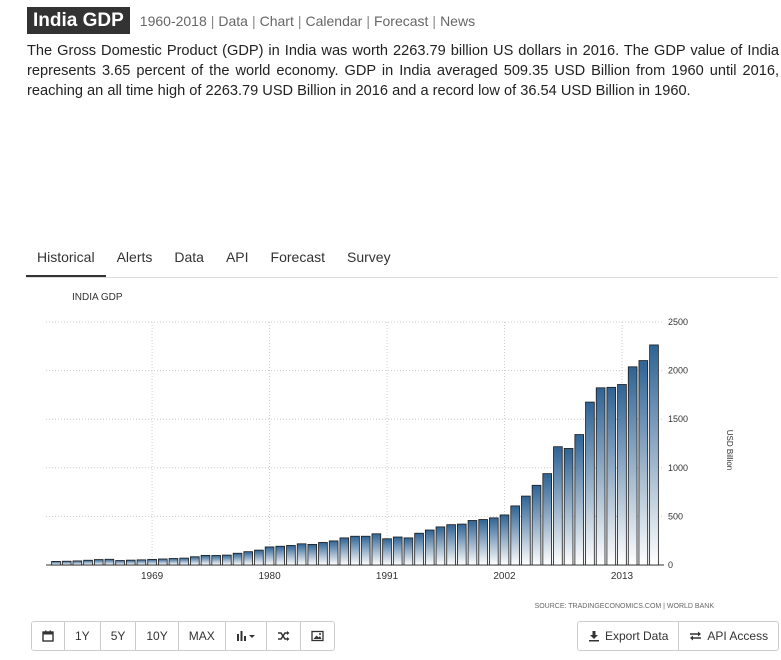  I want to click on x-tick-label: 2013, so click(622, 576).